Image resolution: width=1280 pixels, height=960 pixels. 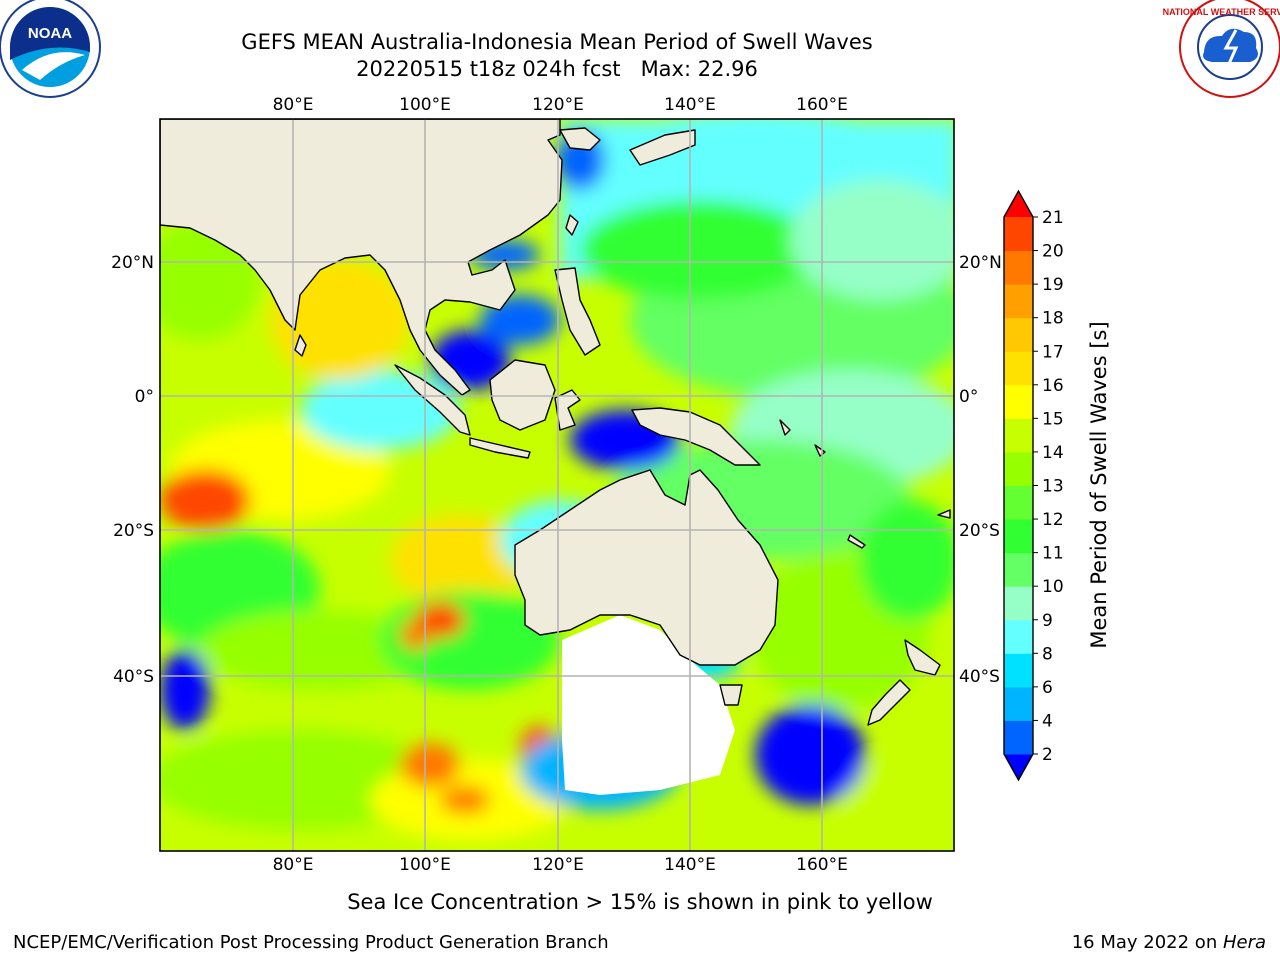 I want to click on lon-tick-bottom: 160°E, so click(x=822, y=865).